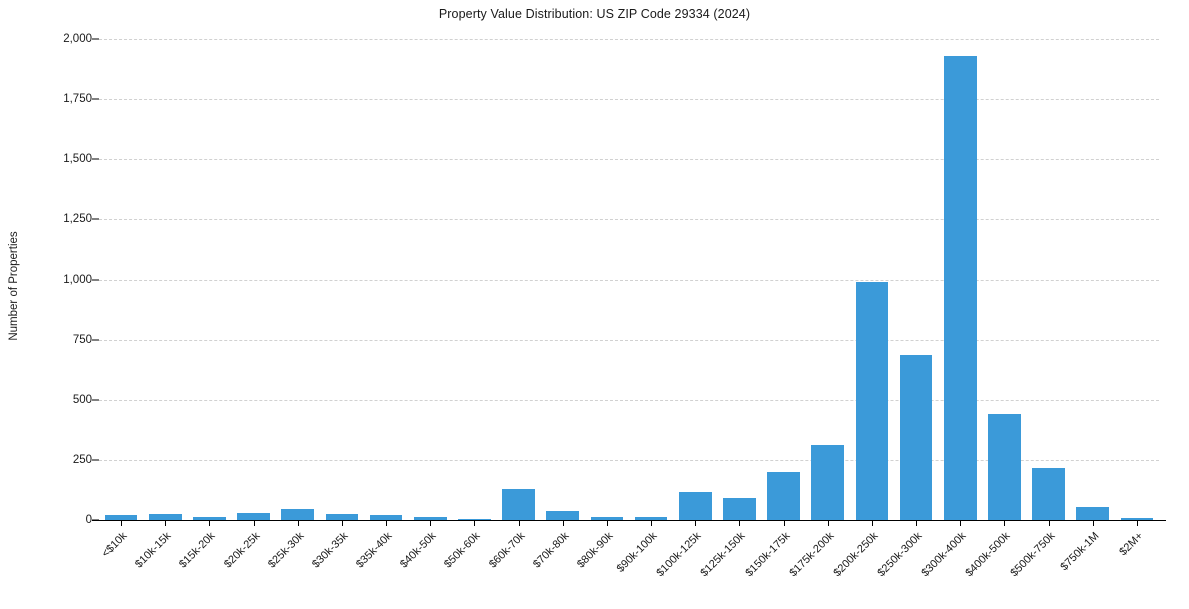  I want to click on x-tick-label: $35k-40k, so click(374, 550).